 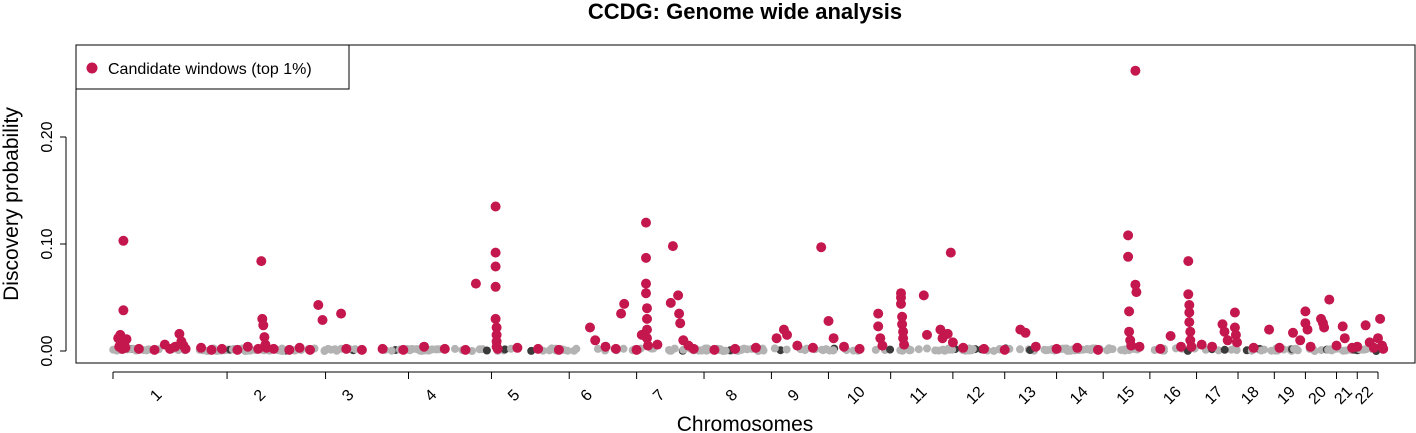 I want to click on x-tick-label: 13, so click(x=1027, y=395).